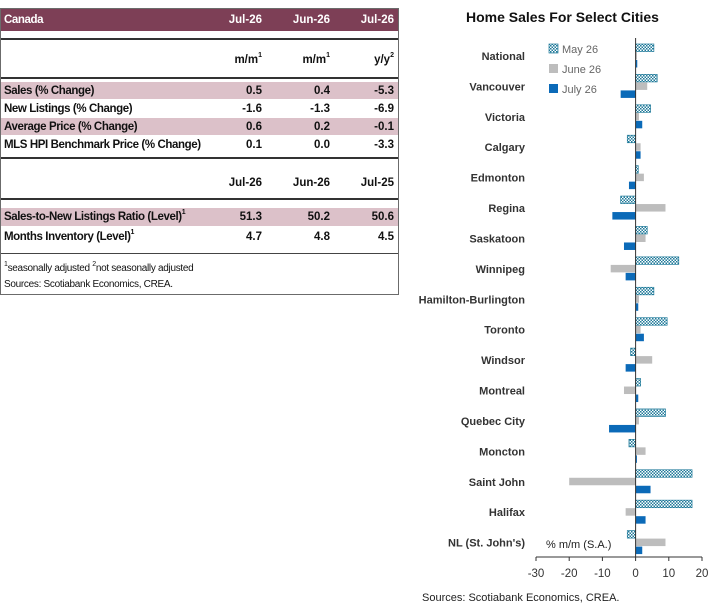  I want to click on header-col-3: Jul-25, so click(377, 183).